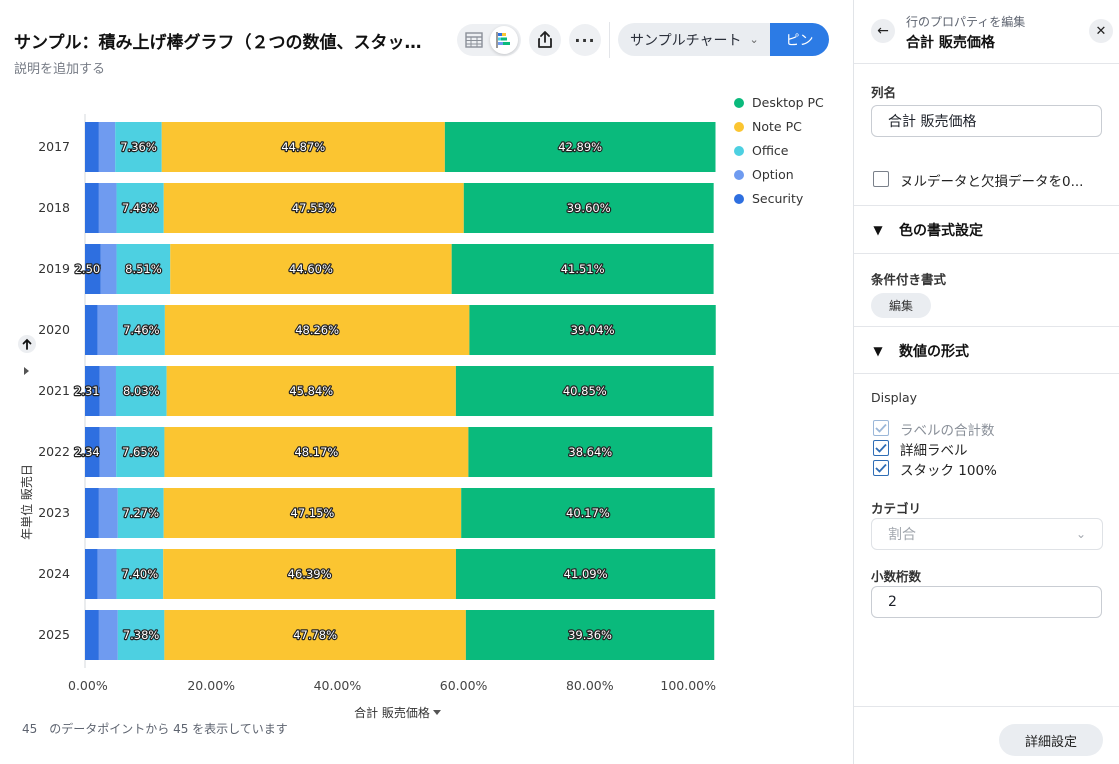  I want to click on y-axis-title: 年単位 販売日, so click(26, 502).